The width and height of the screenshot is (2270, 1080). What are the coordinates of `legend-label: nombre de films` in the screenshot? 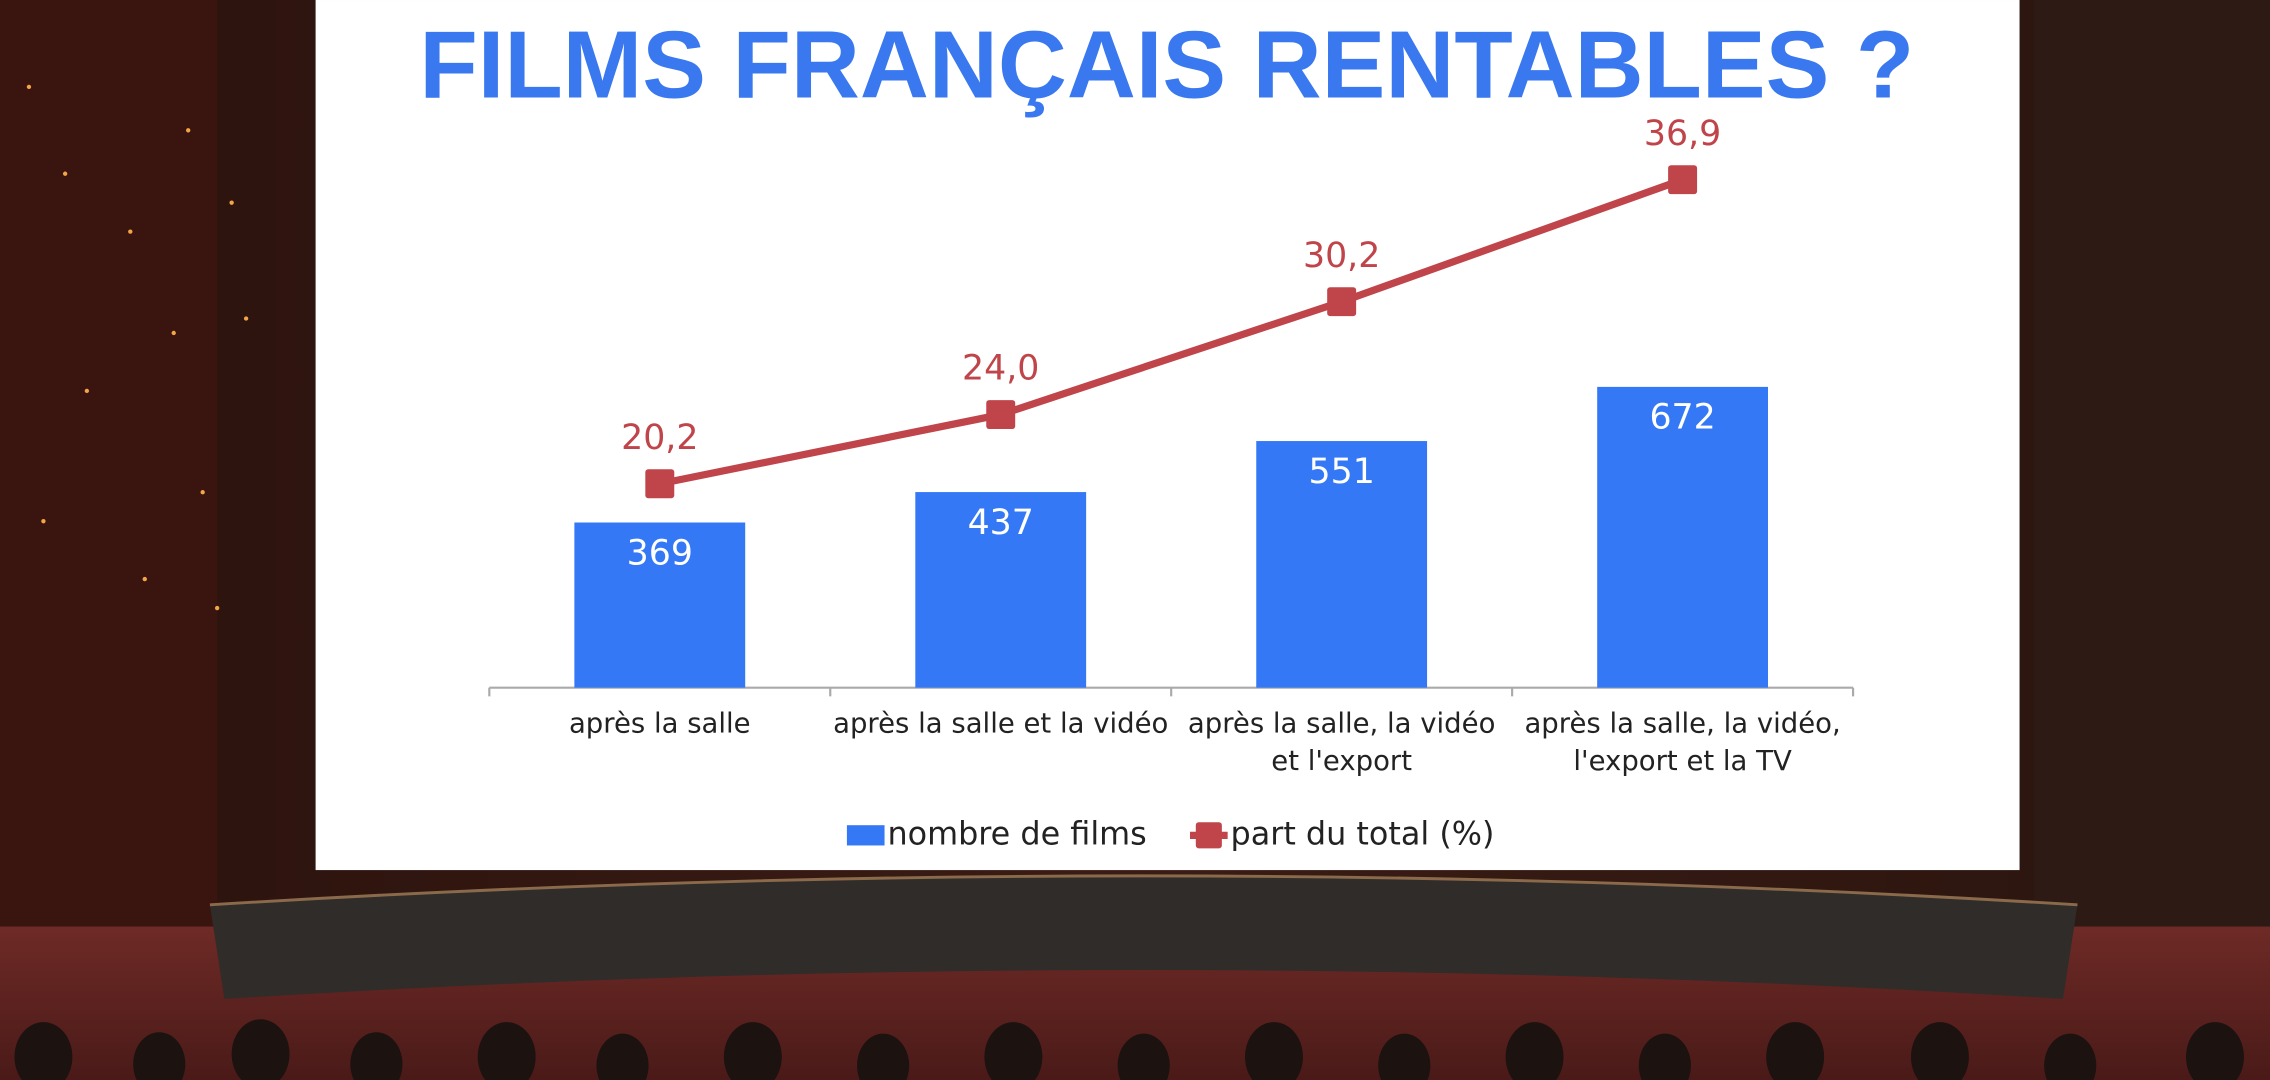 It's located at (1016, 833).